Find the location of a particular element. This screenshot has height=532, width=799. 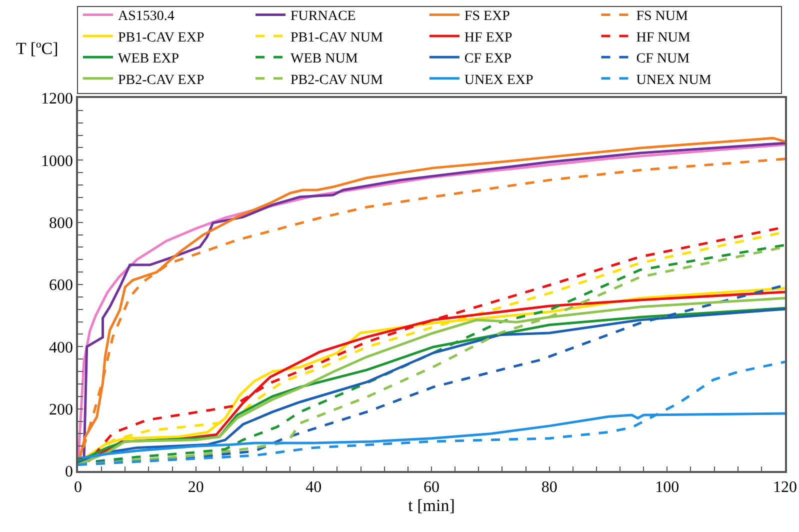

y-tick-label: 0 is located at coordinates (69, 472).